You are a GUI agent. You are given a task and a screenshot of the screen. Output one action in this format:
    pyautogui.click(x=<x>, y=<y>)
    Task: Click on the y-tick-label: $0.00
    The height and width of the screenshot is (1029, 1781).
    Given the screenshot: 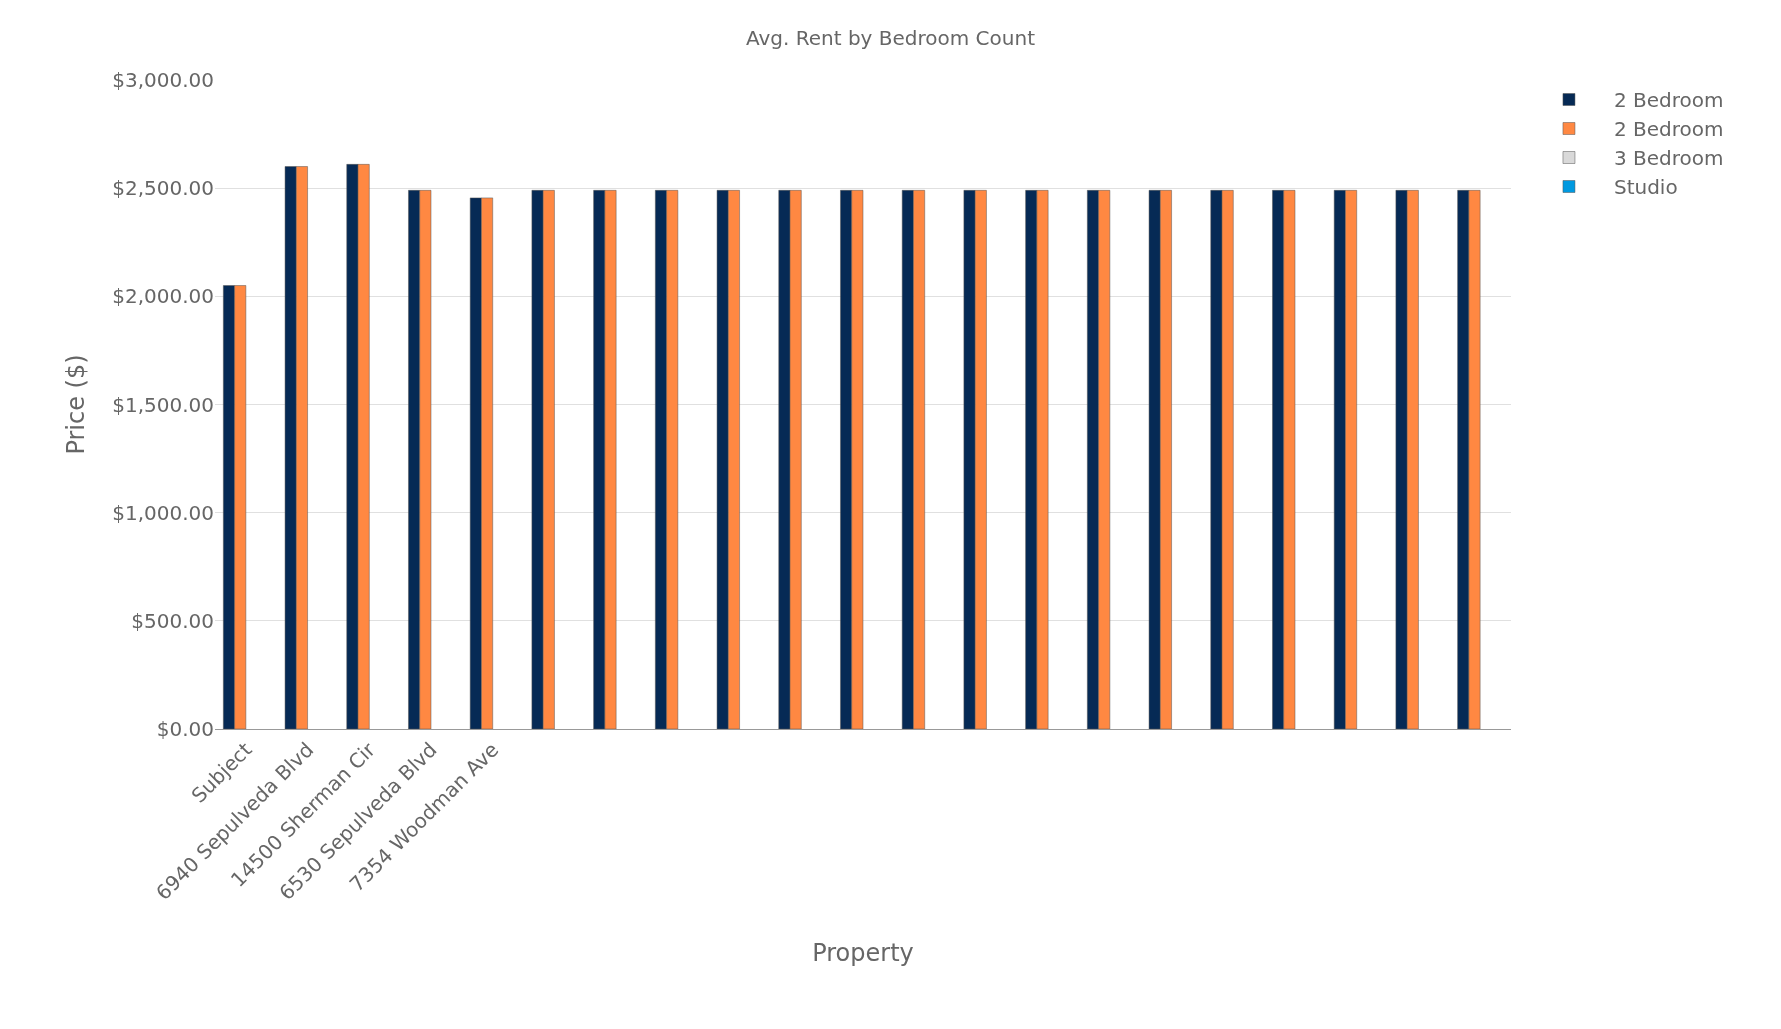 What is the action you would take?
    pyautogui.click(x=185, y=729)
    